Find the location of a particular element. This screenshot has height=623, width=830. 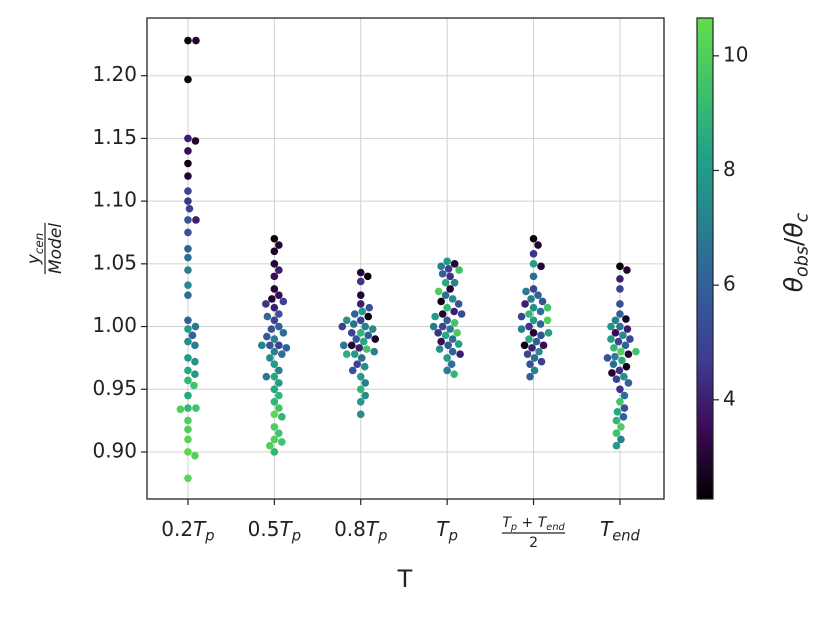

colorbar-tick-label: 10 is located at coordinates (735, 54).